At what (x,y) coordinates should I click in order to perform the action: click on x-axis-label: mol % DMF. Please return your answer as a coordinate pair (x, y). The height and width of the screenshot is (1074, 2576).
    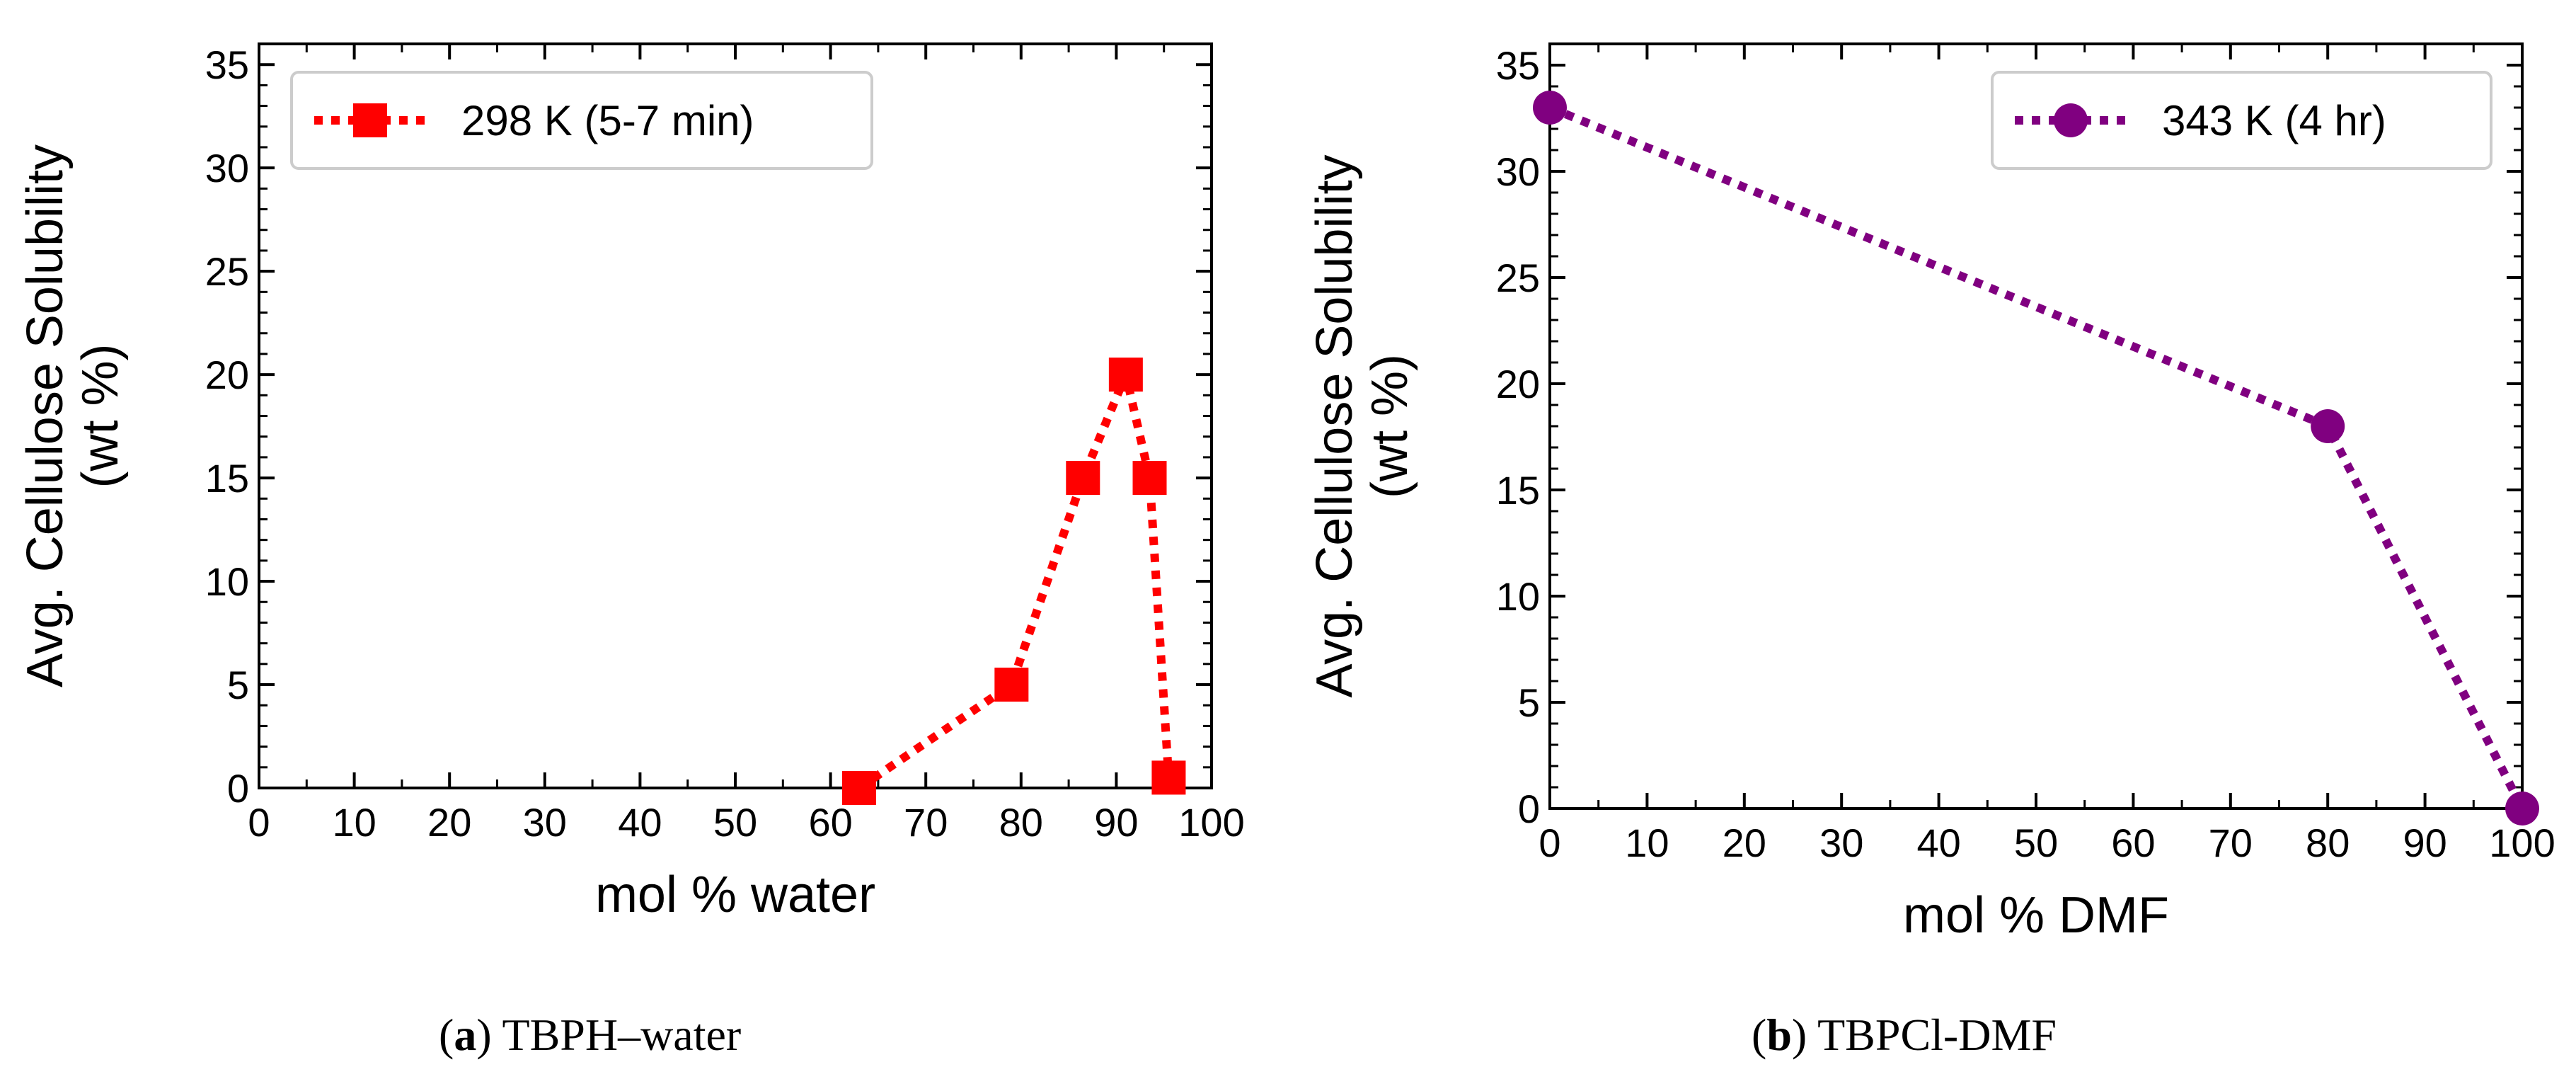
    Looking at the image, I should click on (2036, 915).